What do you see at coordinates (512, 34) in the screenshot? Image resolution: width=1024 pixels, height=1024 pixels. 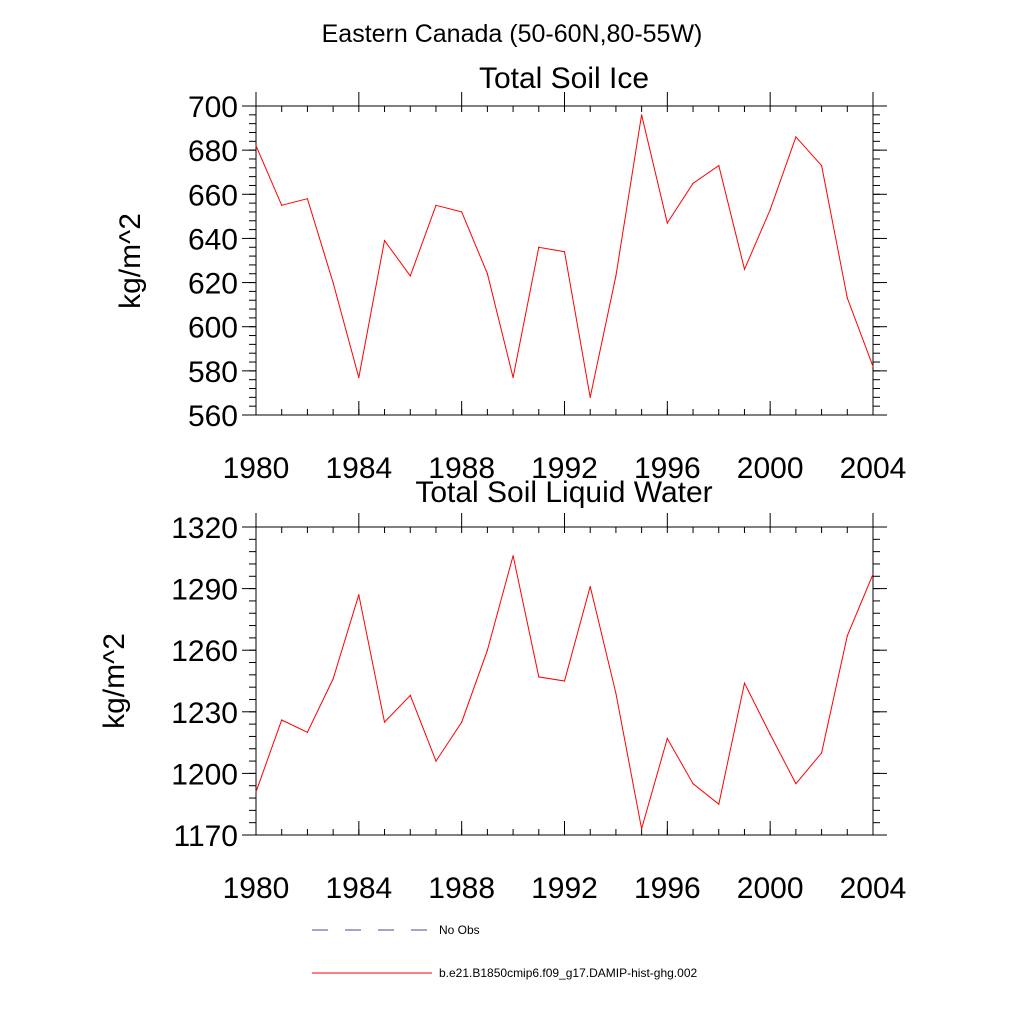 I see `figure-suptitle: Eastern Canada (50-60N,80-55W)` at bounding box center [512, 34].